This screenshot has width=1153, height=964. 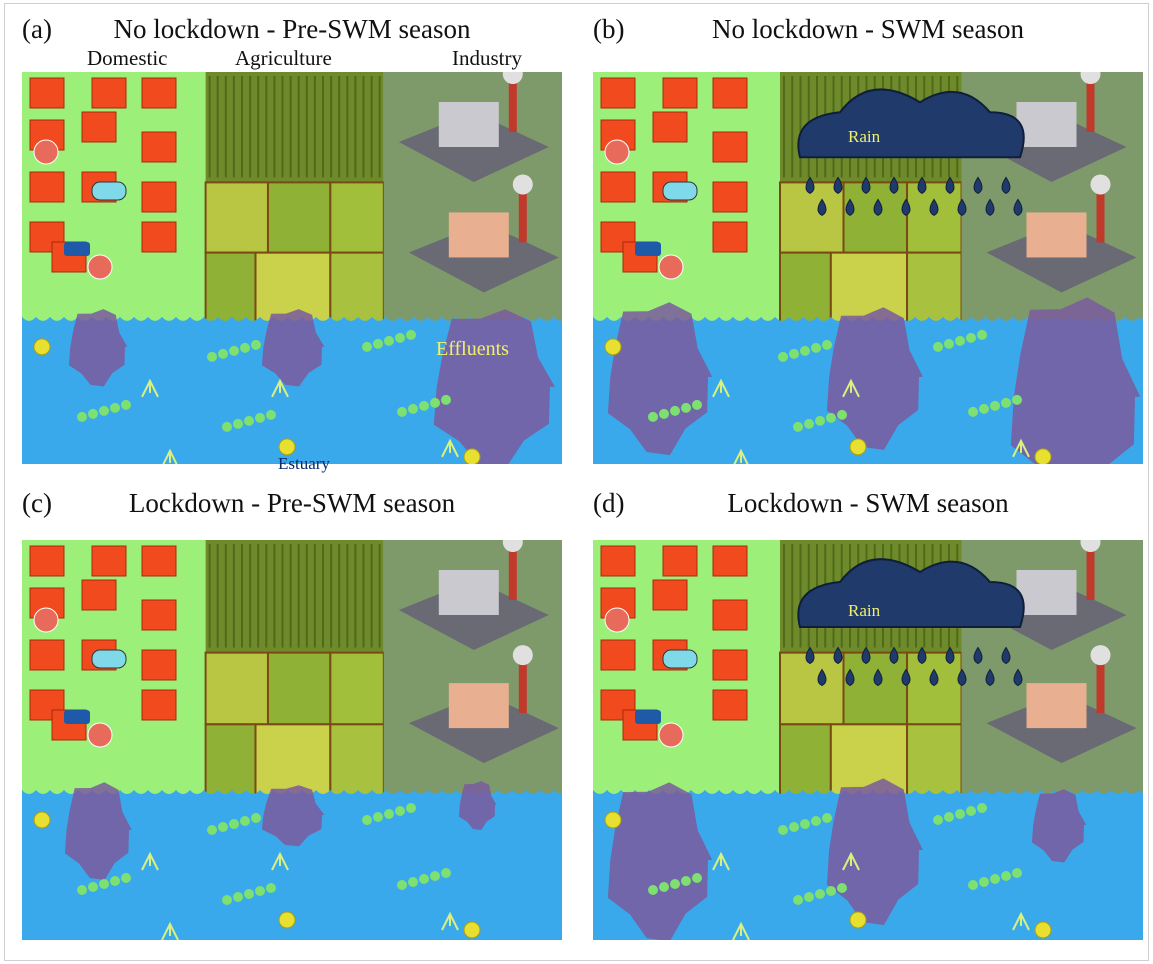 I want to click on panel-d-title: Lockdown - SWM season, so click(x=868, y=503).